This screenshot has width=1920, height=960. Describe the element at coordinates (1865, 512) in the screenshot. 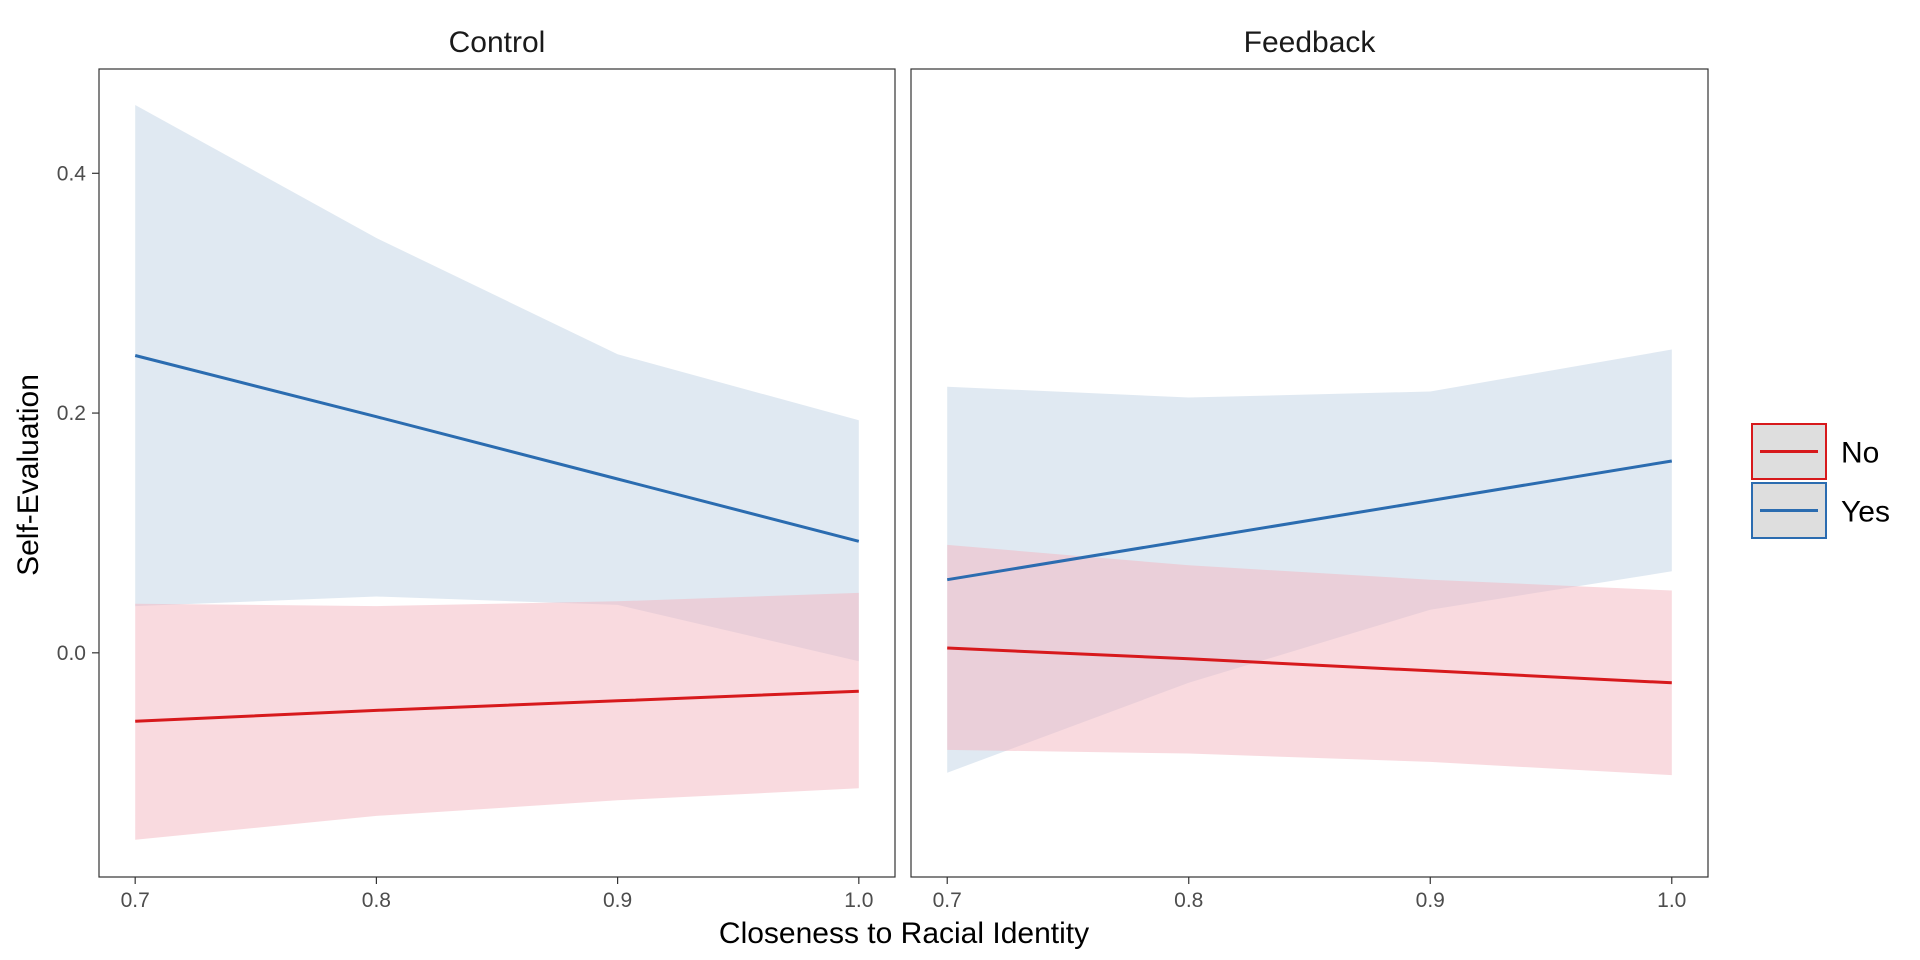

I see `legend-label: Yes` at that location.